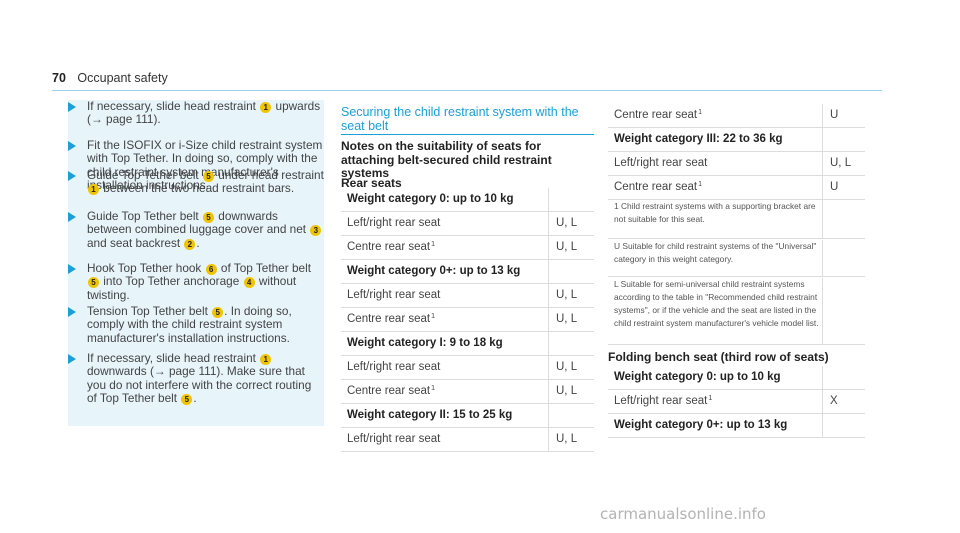 Image resolution: width=960 pixels, height=533 pixels. Describe the element at coordinates (59, 78) in the screenshot. I see `page-number: 70` at that location.